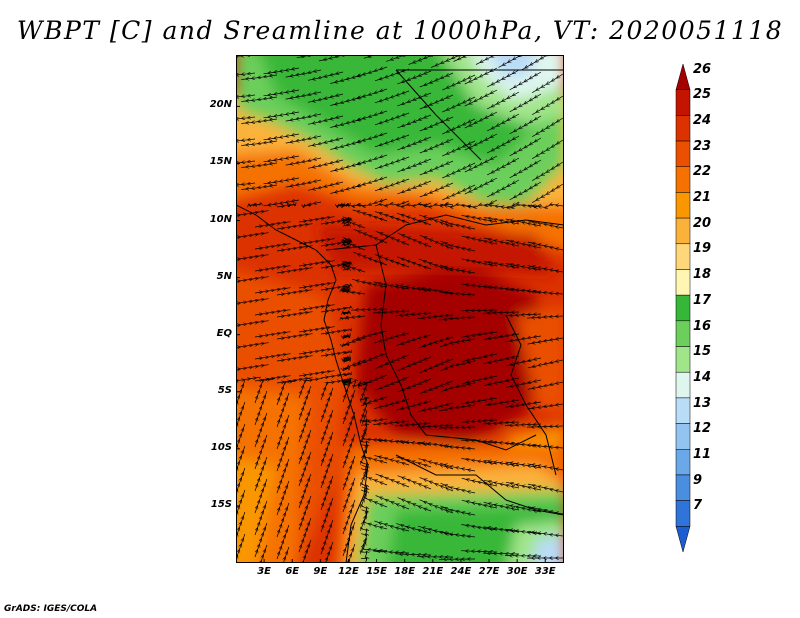  What do you see at coordinates (489, 571) in the screenshot?
I see `lon-label: 27E` at bounding box center [489, 571].